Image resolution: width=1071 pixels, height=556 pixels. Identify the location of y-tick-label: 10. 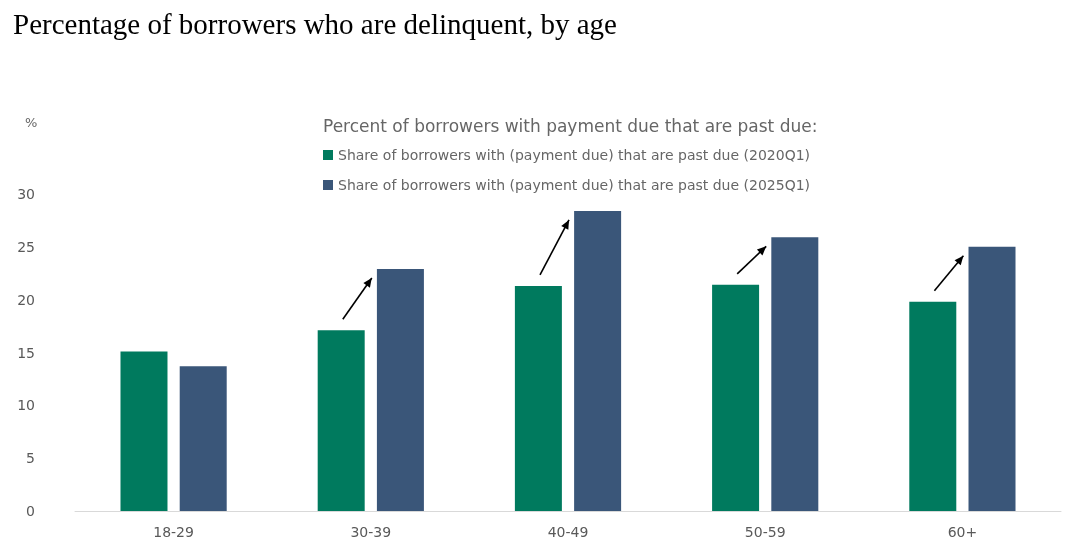
(26, 405).